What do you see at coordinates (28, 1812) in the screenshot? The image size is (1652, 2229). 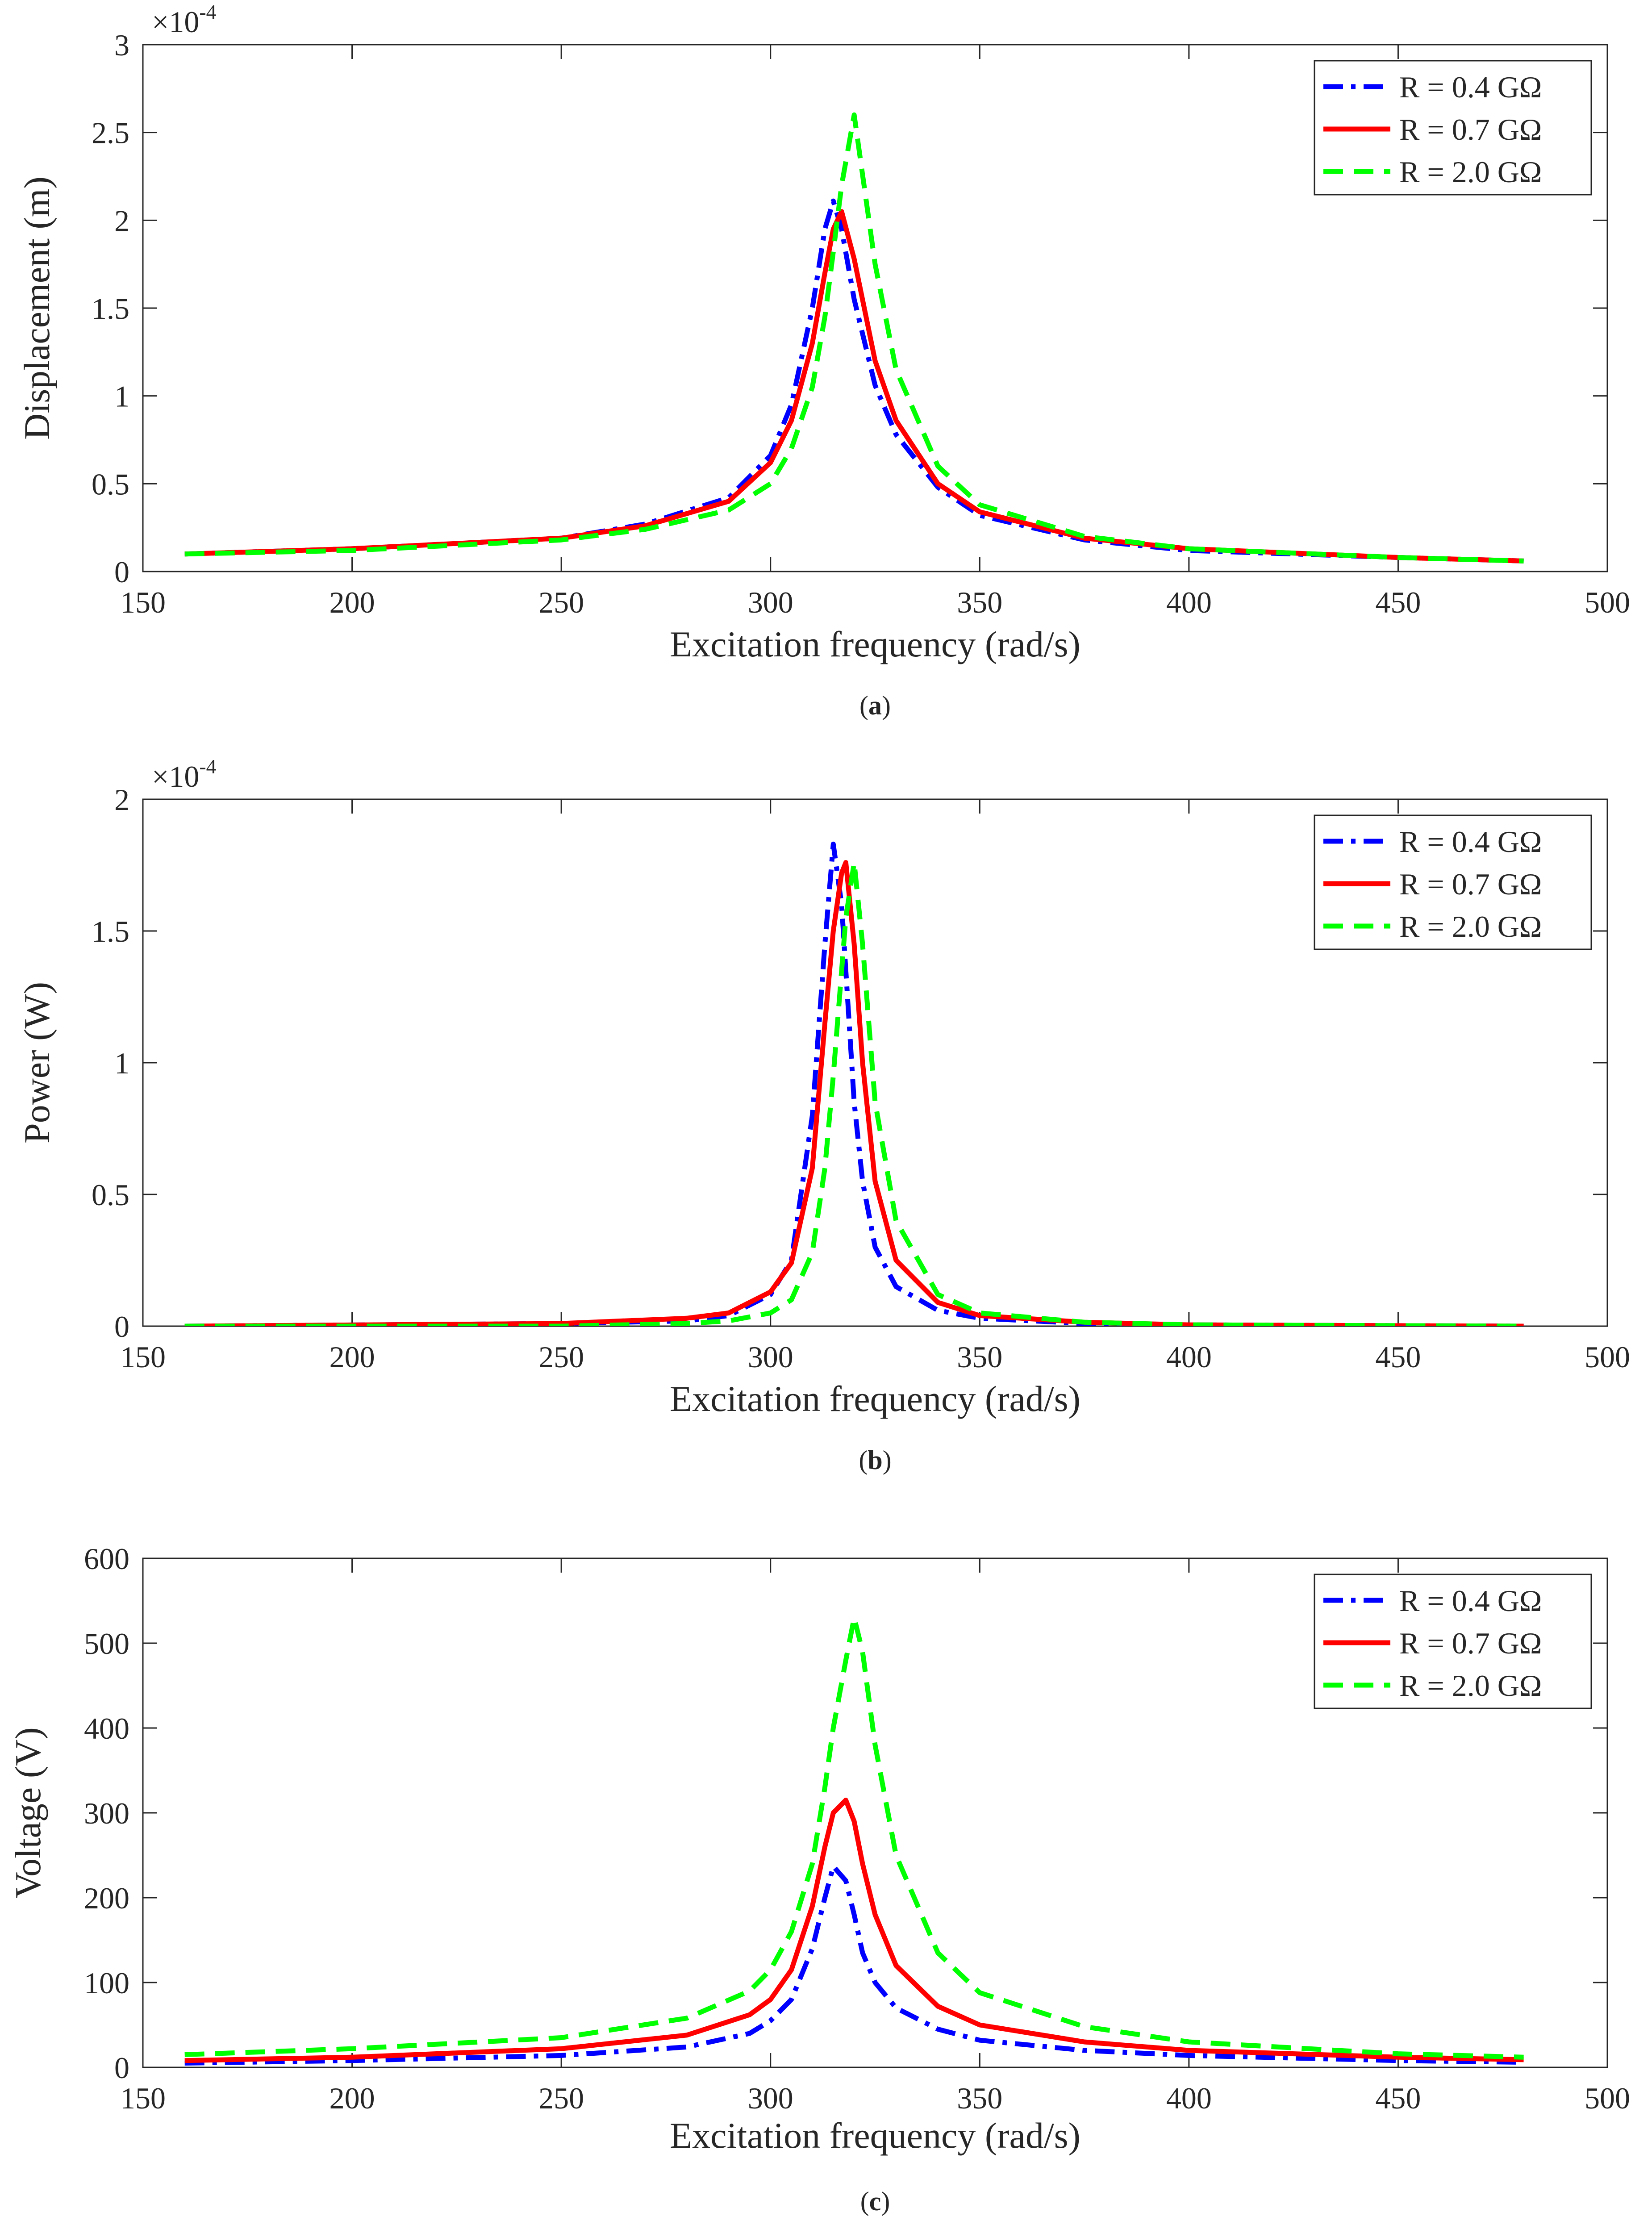 I see `y-axis-label: Voltage (V)` at bounding box center [28, 1812].